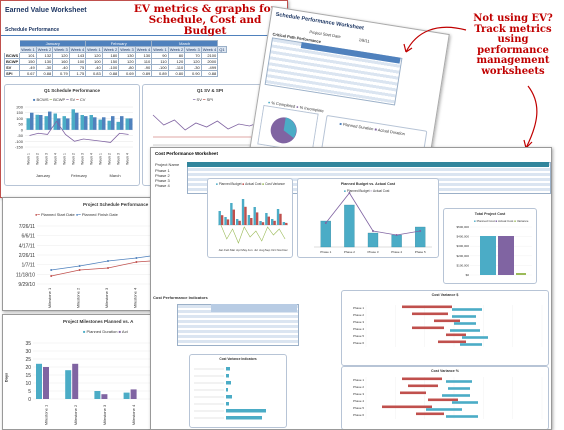  What do you see at coordinates (462, 237) in the screenshot?
I see `y-tick-label: $400,000` at bounding box center [462, 237].